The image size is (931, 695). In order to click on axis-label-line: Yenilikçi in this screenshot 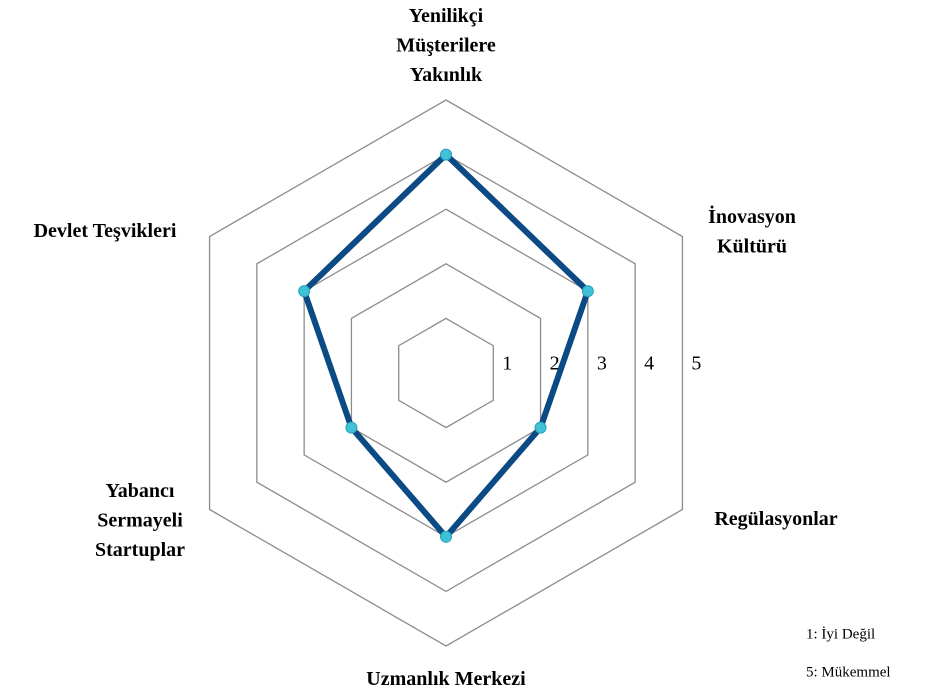, I will do `click(446, 16)`.